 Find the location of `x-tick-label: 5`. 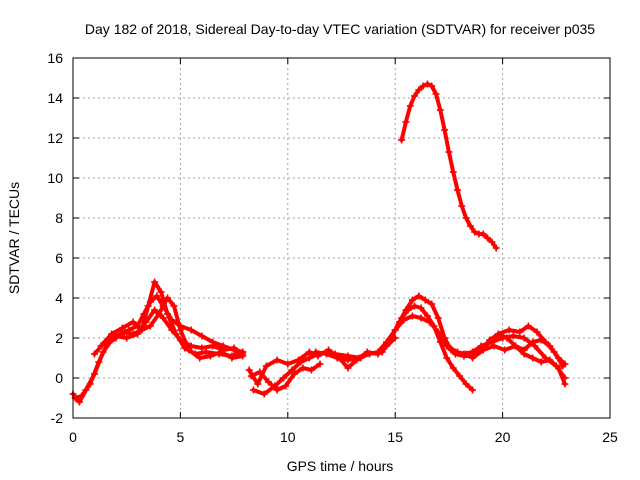

x-tick-label: 5 is located at coordinates (181, 437).